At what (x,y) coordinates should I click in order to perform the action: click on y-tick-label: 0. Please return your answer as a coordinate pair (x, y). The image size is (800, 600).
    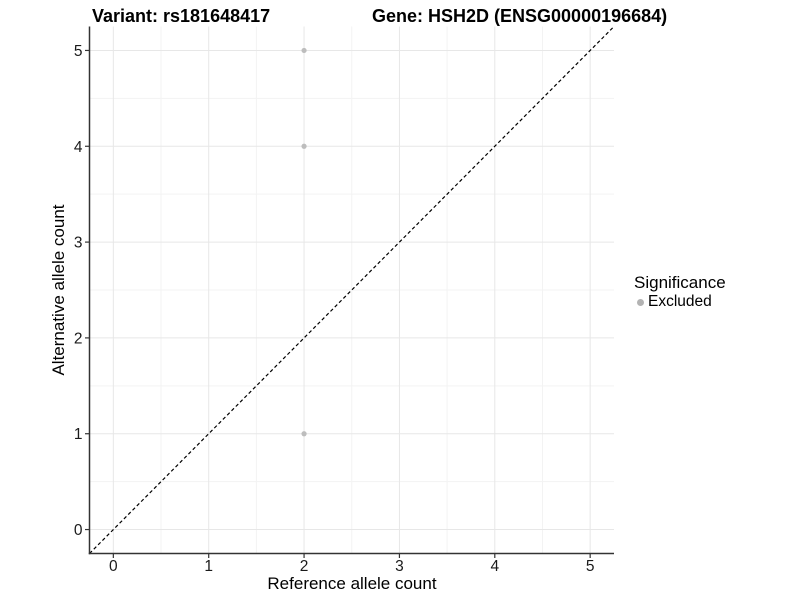
    Looking at the image, I should click on (78, 530).